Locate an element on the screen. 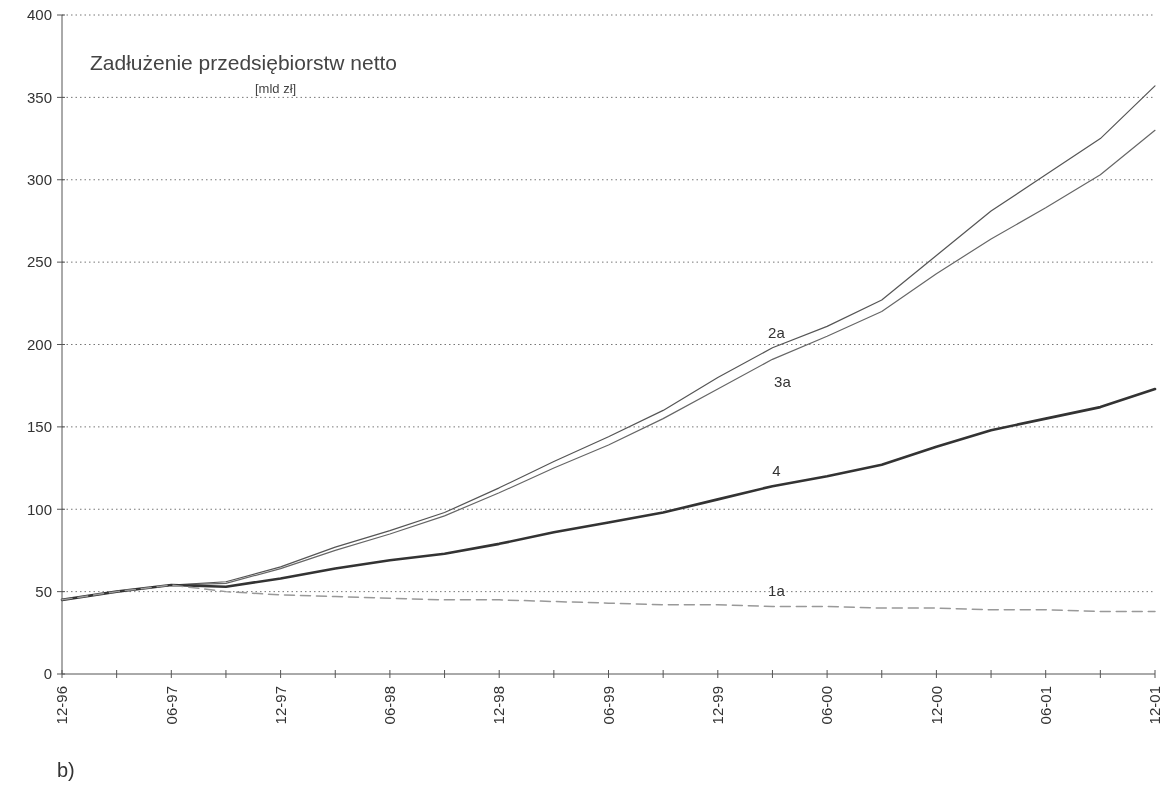 The width and height of the screenshot is (1173, 789). y-tick-label: 100 is located at coordinates (39, 509).